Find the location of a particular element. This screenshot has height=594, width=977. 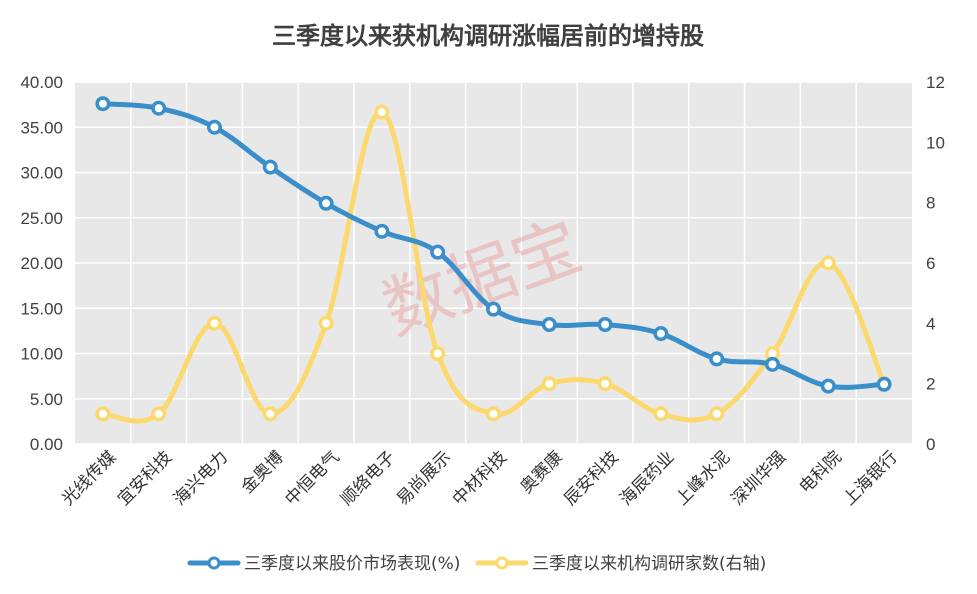

left-tick-label: 20.00 is located at coordinates (41, 263).